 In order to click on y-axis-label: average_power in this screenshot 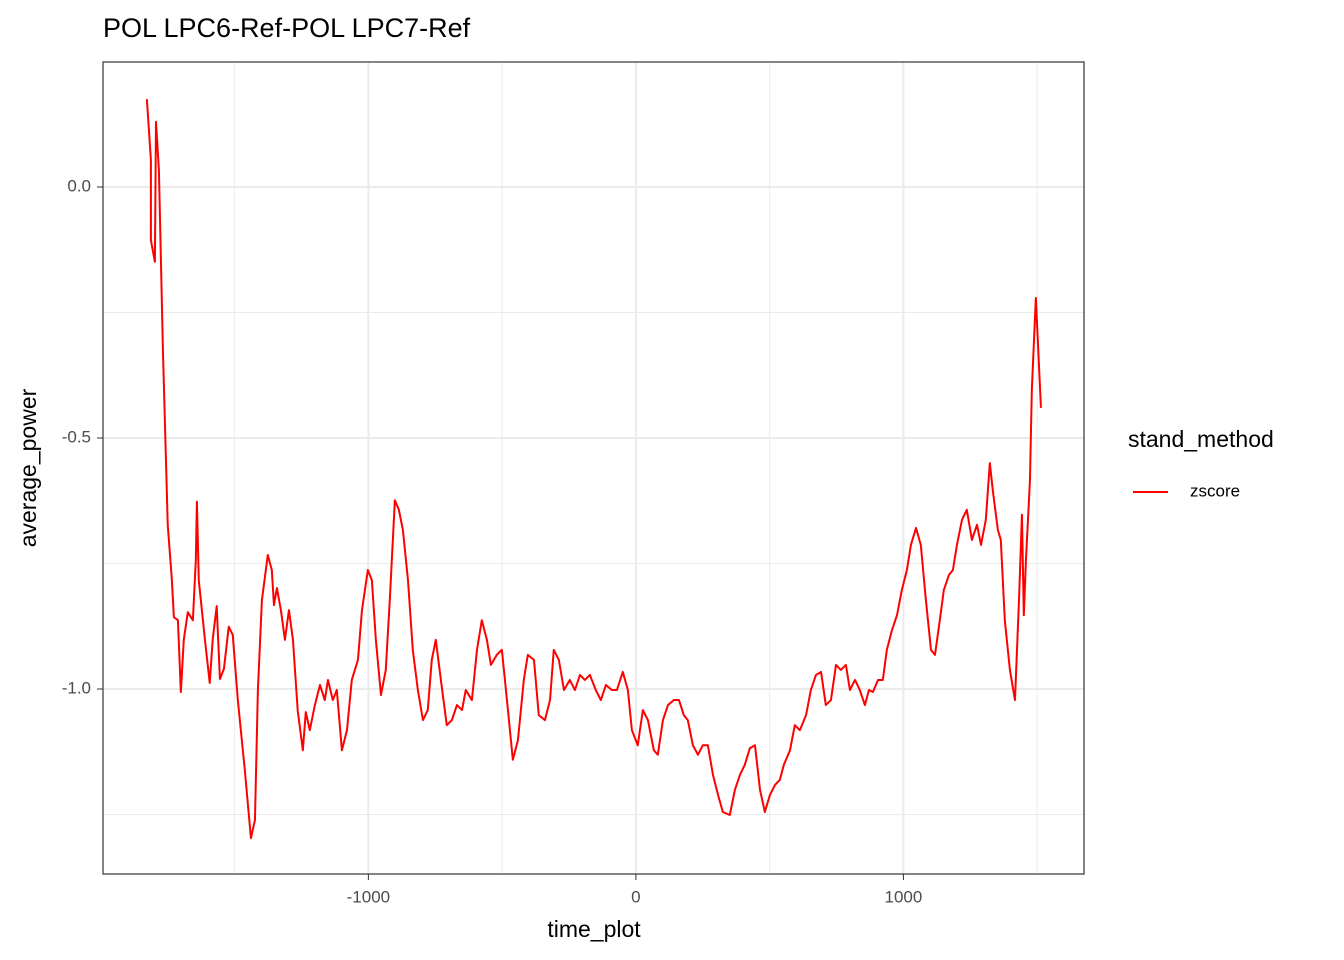, I will do `click(28, 467)`.